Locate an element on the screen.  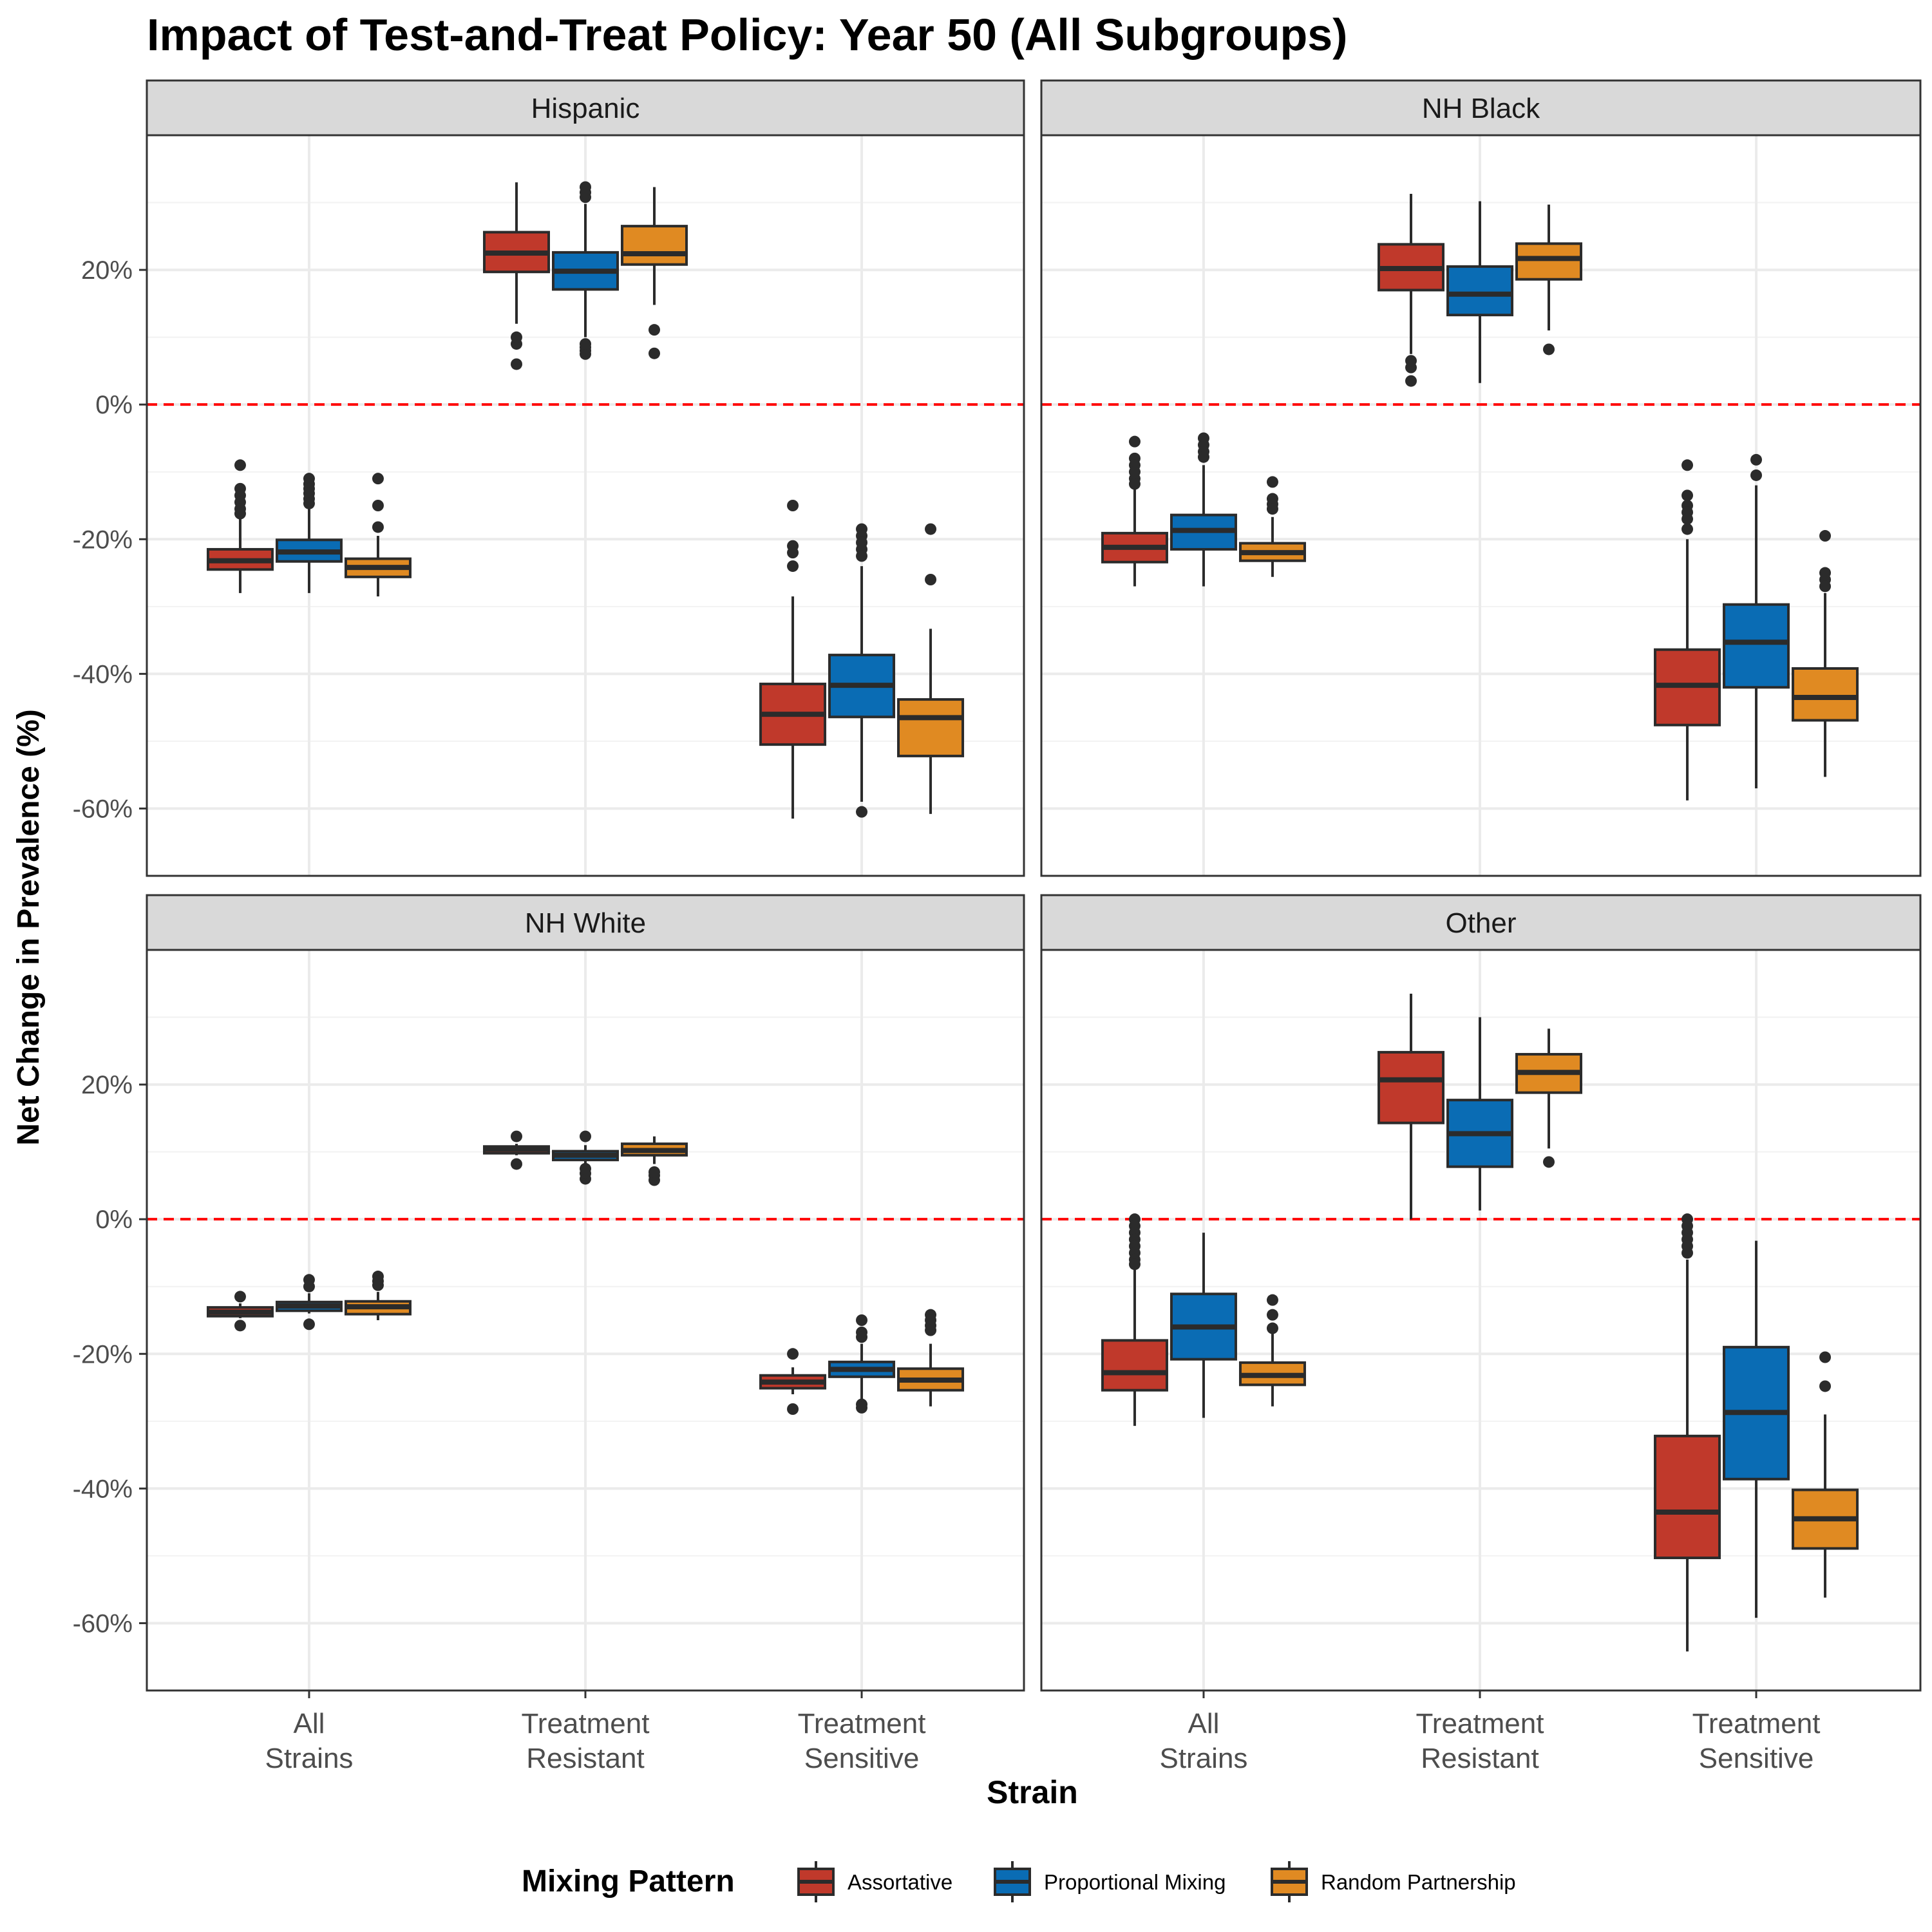
x-tick-label: Sensitive is located at coordinates (862, 1758).